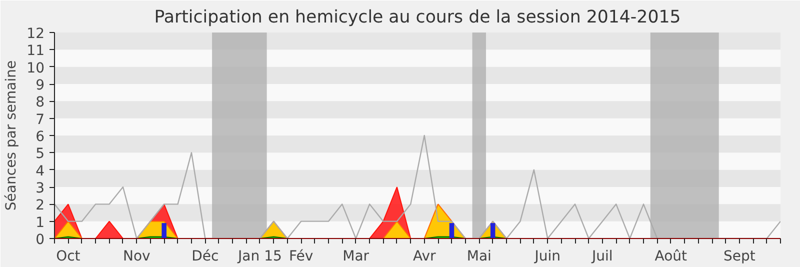 The image size is (800, 267). What do you see at coordinates (40, 137) in the screenshot?
I see `y-tick-label: 6` at bounding box center [40, 137].